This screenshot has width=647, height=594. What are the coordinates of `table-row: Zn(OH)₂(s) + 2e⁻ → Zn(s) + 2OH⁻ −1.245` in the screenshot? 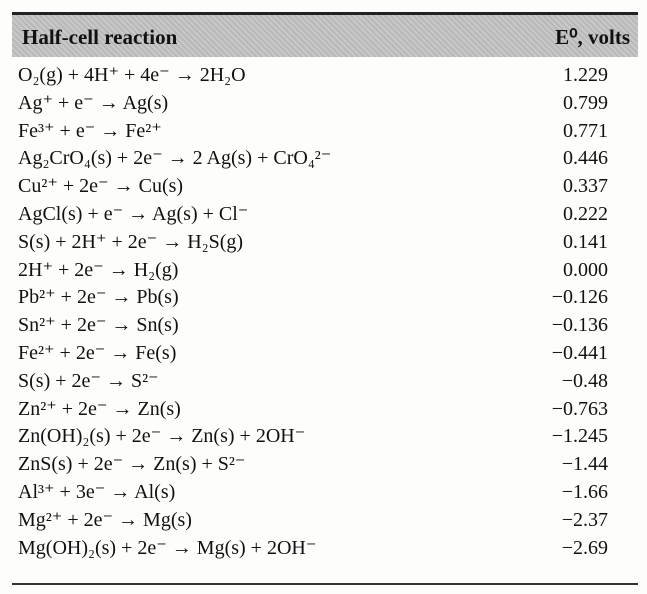 It's located at (313, 436).